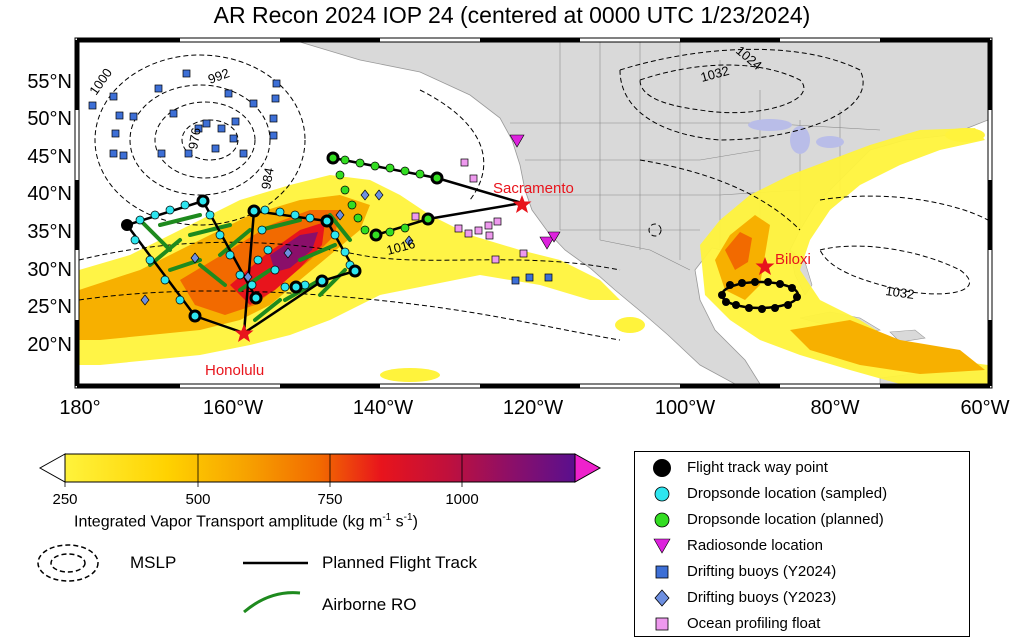 The image size is (1024, 640). Describe the element at coordinates (49, 213) in the screenshot. I see `latitude-labels: 55°N 50°N 45°N 40°N 35°N 30°N 25°N 20°N` at that location.